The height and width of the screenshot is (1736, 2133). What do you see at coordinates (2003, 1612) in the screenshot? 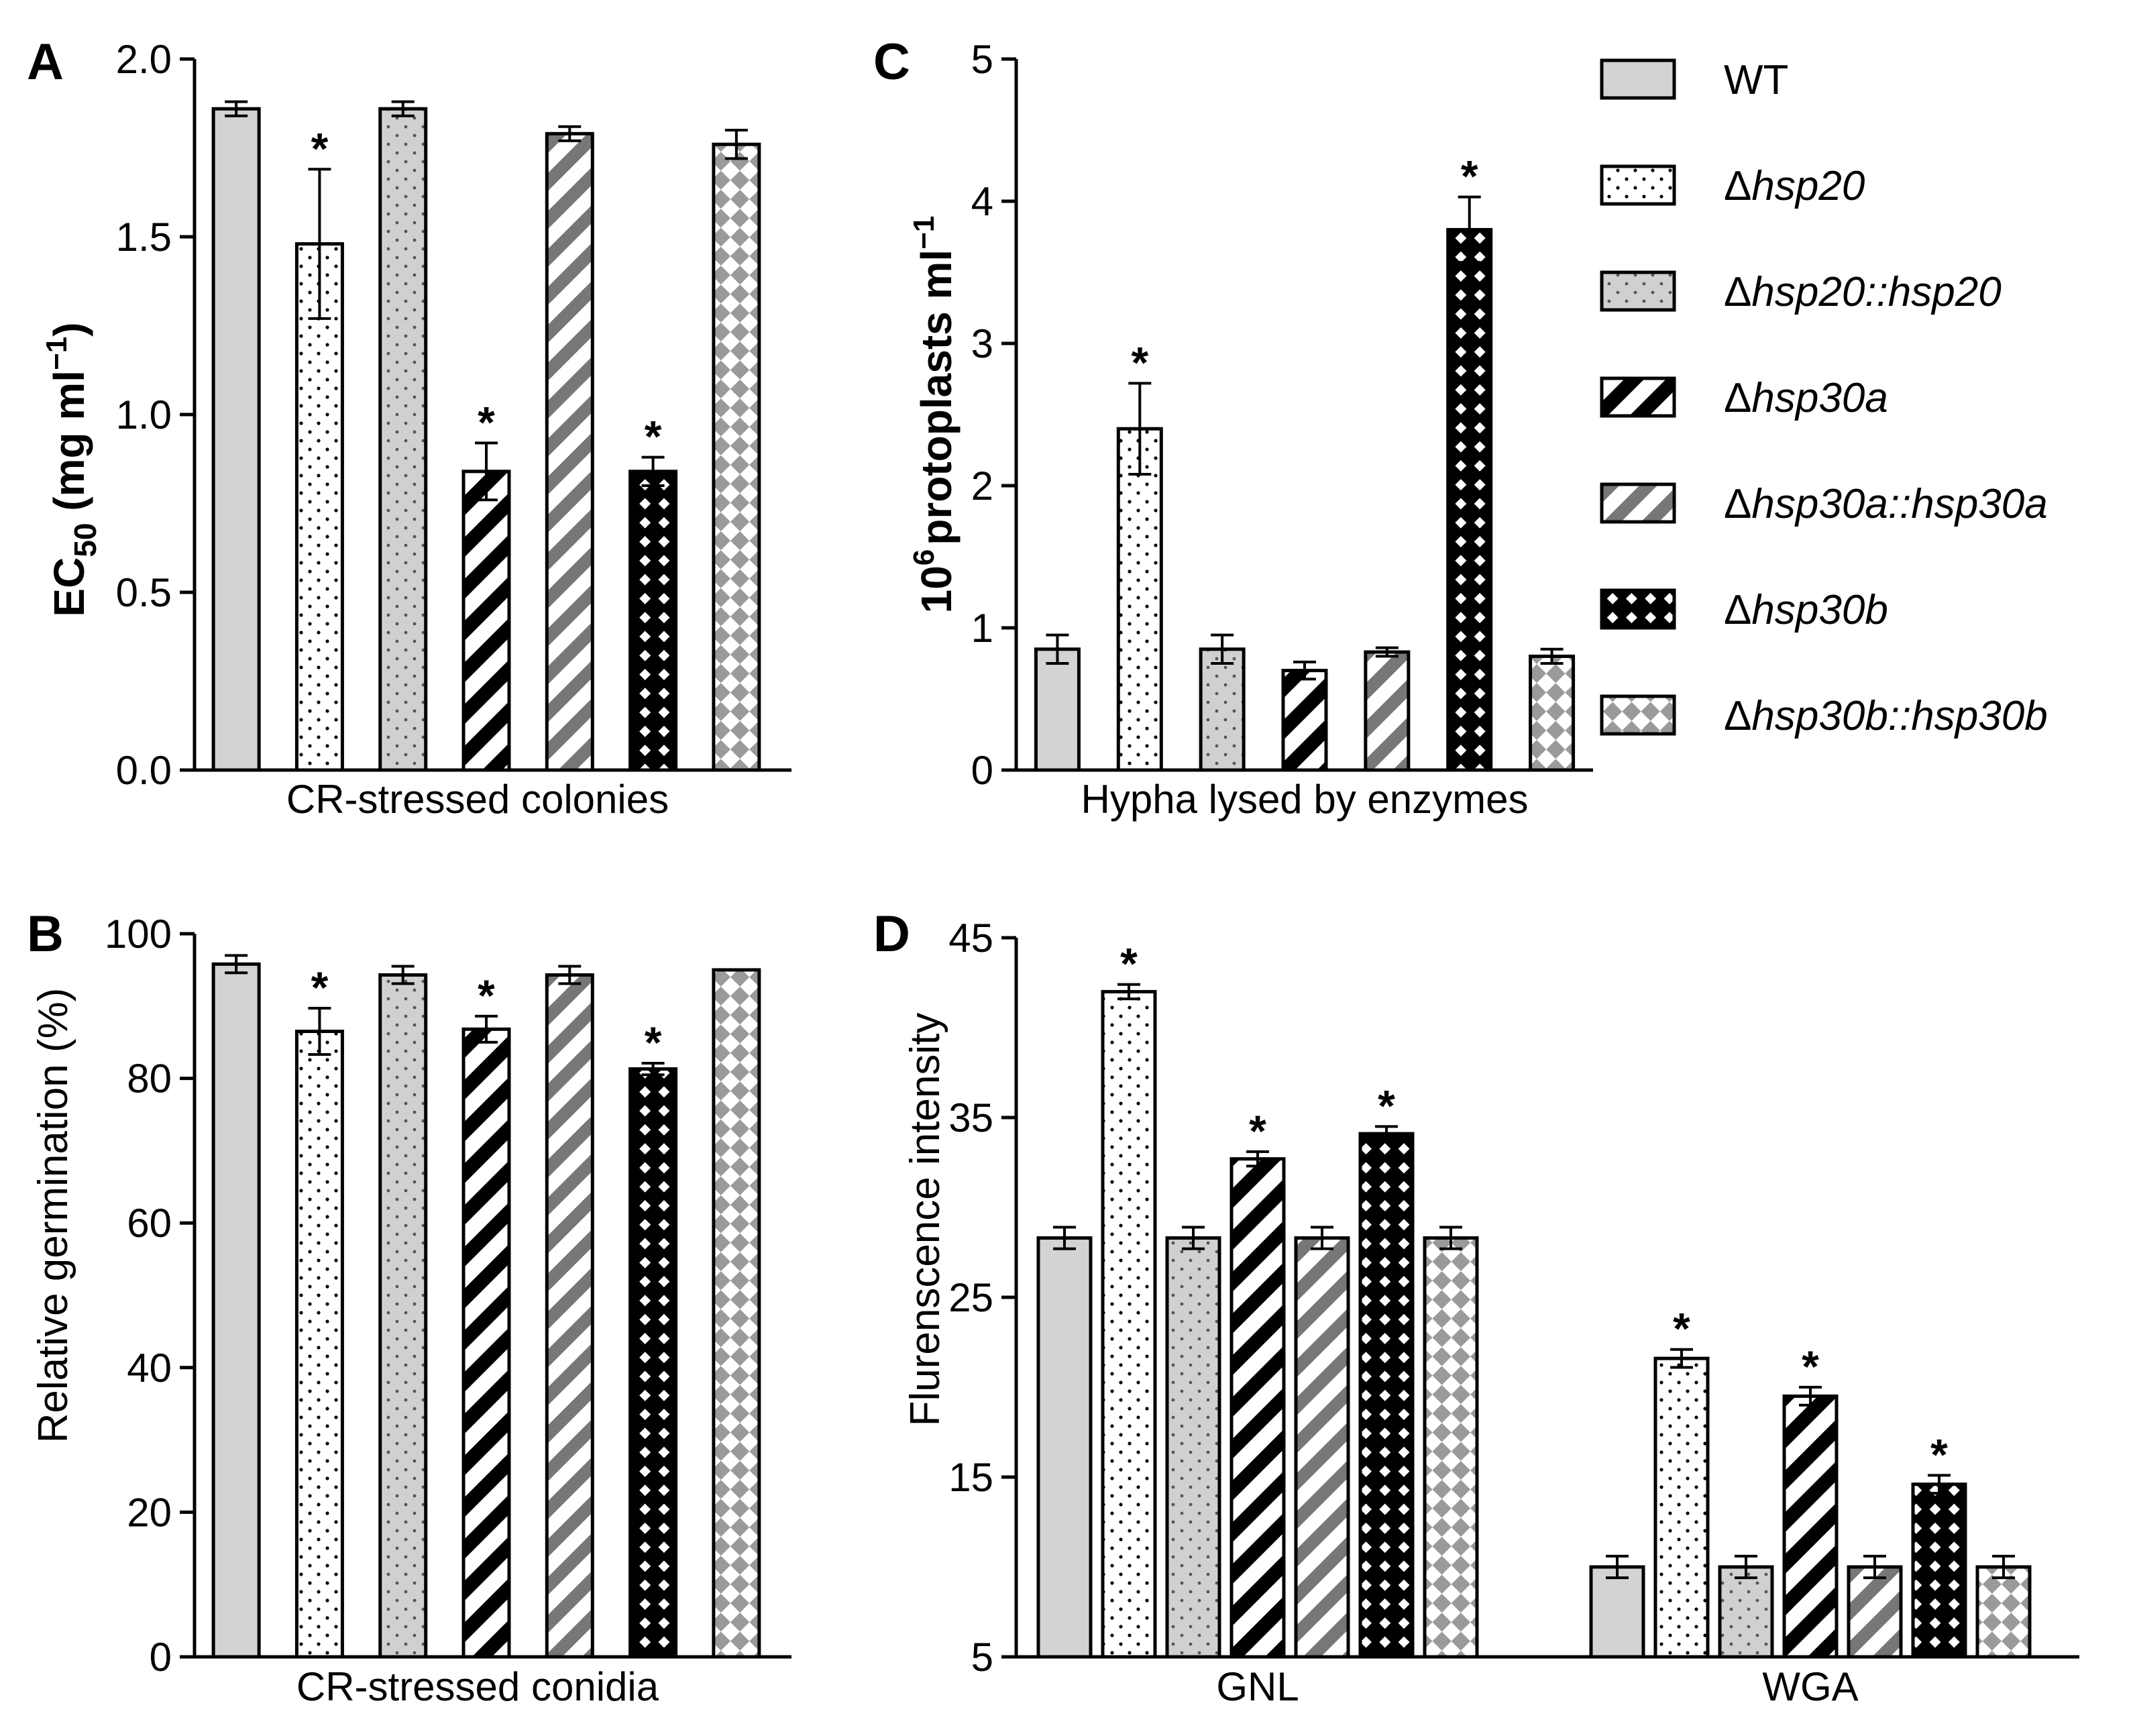
I see `panel-d-bar-wga-hsp30b-hsp30b` at bounding box center [2003, 1612].